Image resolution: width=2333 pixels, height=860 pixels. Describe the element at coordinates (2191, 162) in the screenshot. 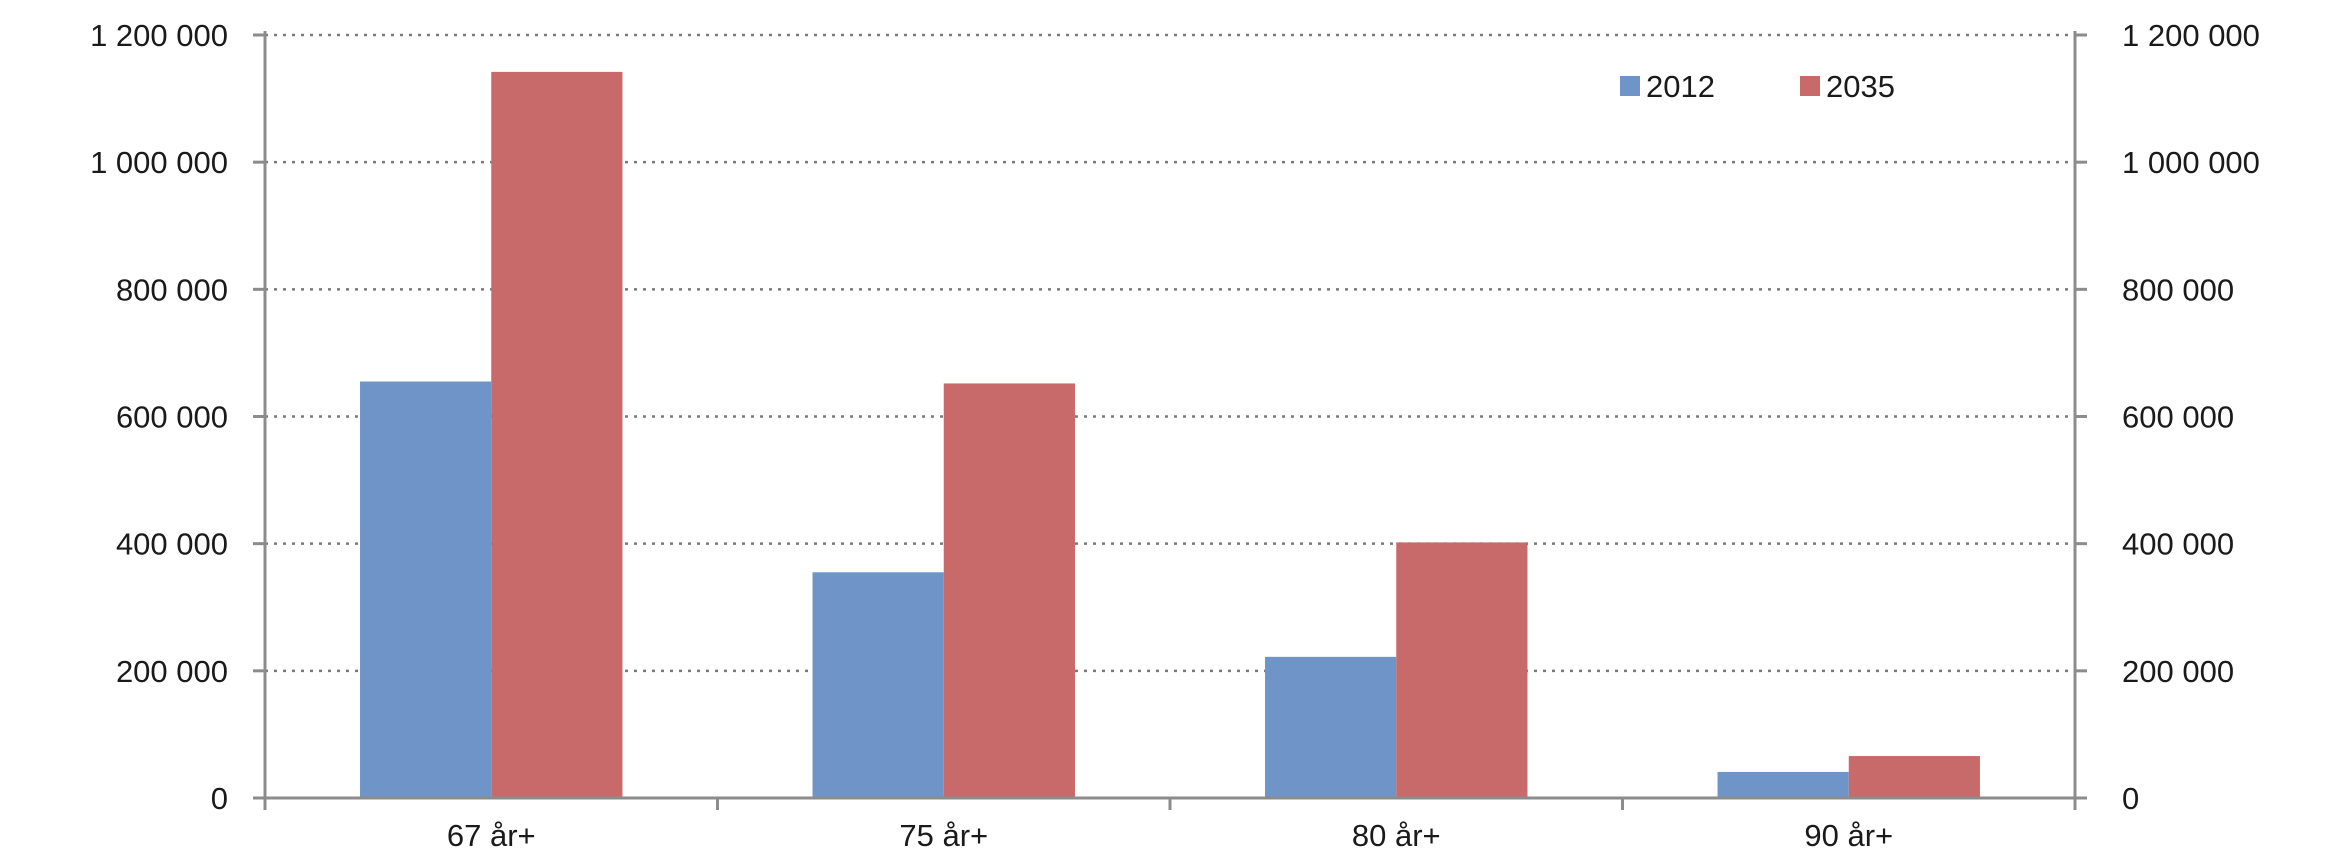

I see `right-y-tick-label: 1 000 000` at that location.